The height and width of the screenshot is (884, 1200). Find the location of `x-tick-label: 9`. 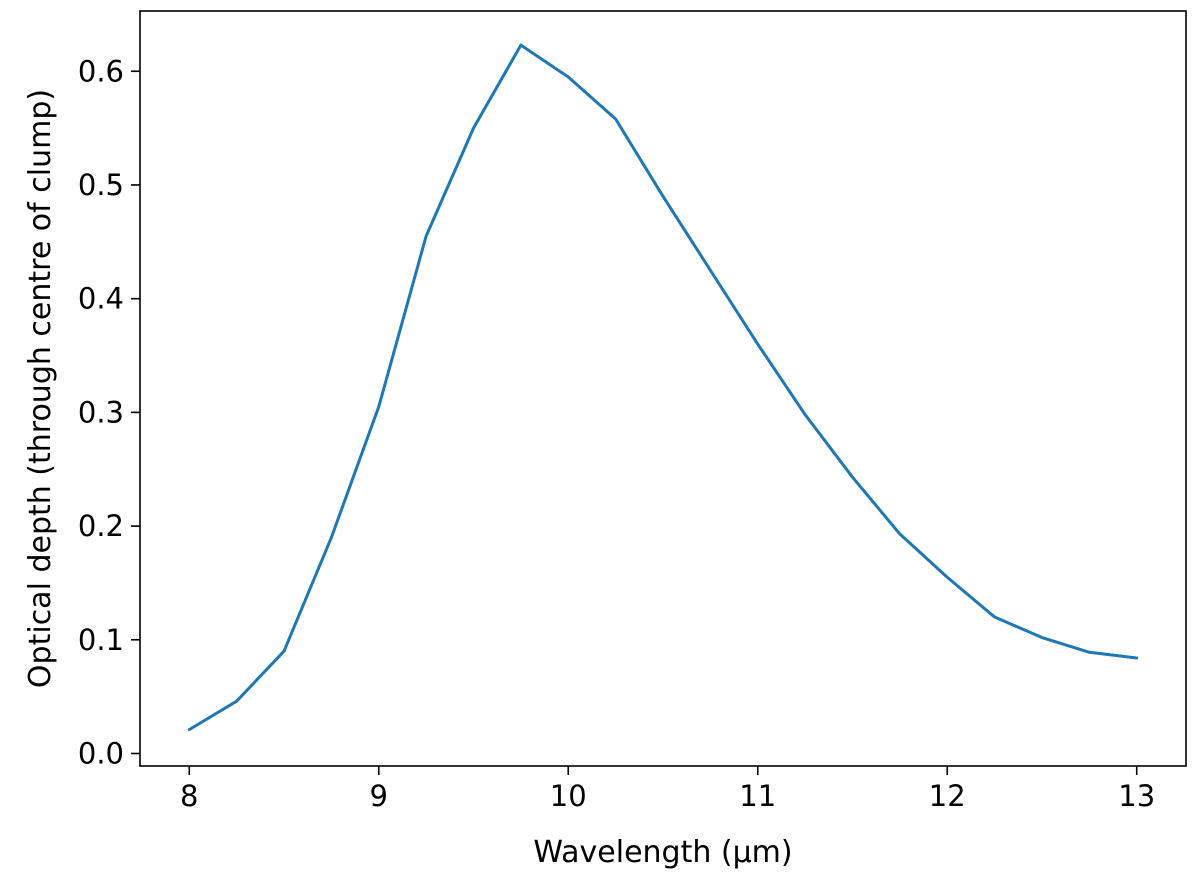

x-tick-label: 9 is located at coordinates (379, 796).